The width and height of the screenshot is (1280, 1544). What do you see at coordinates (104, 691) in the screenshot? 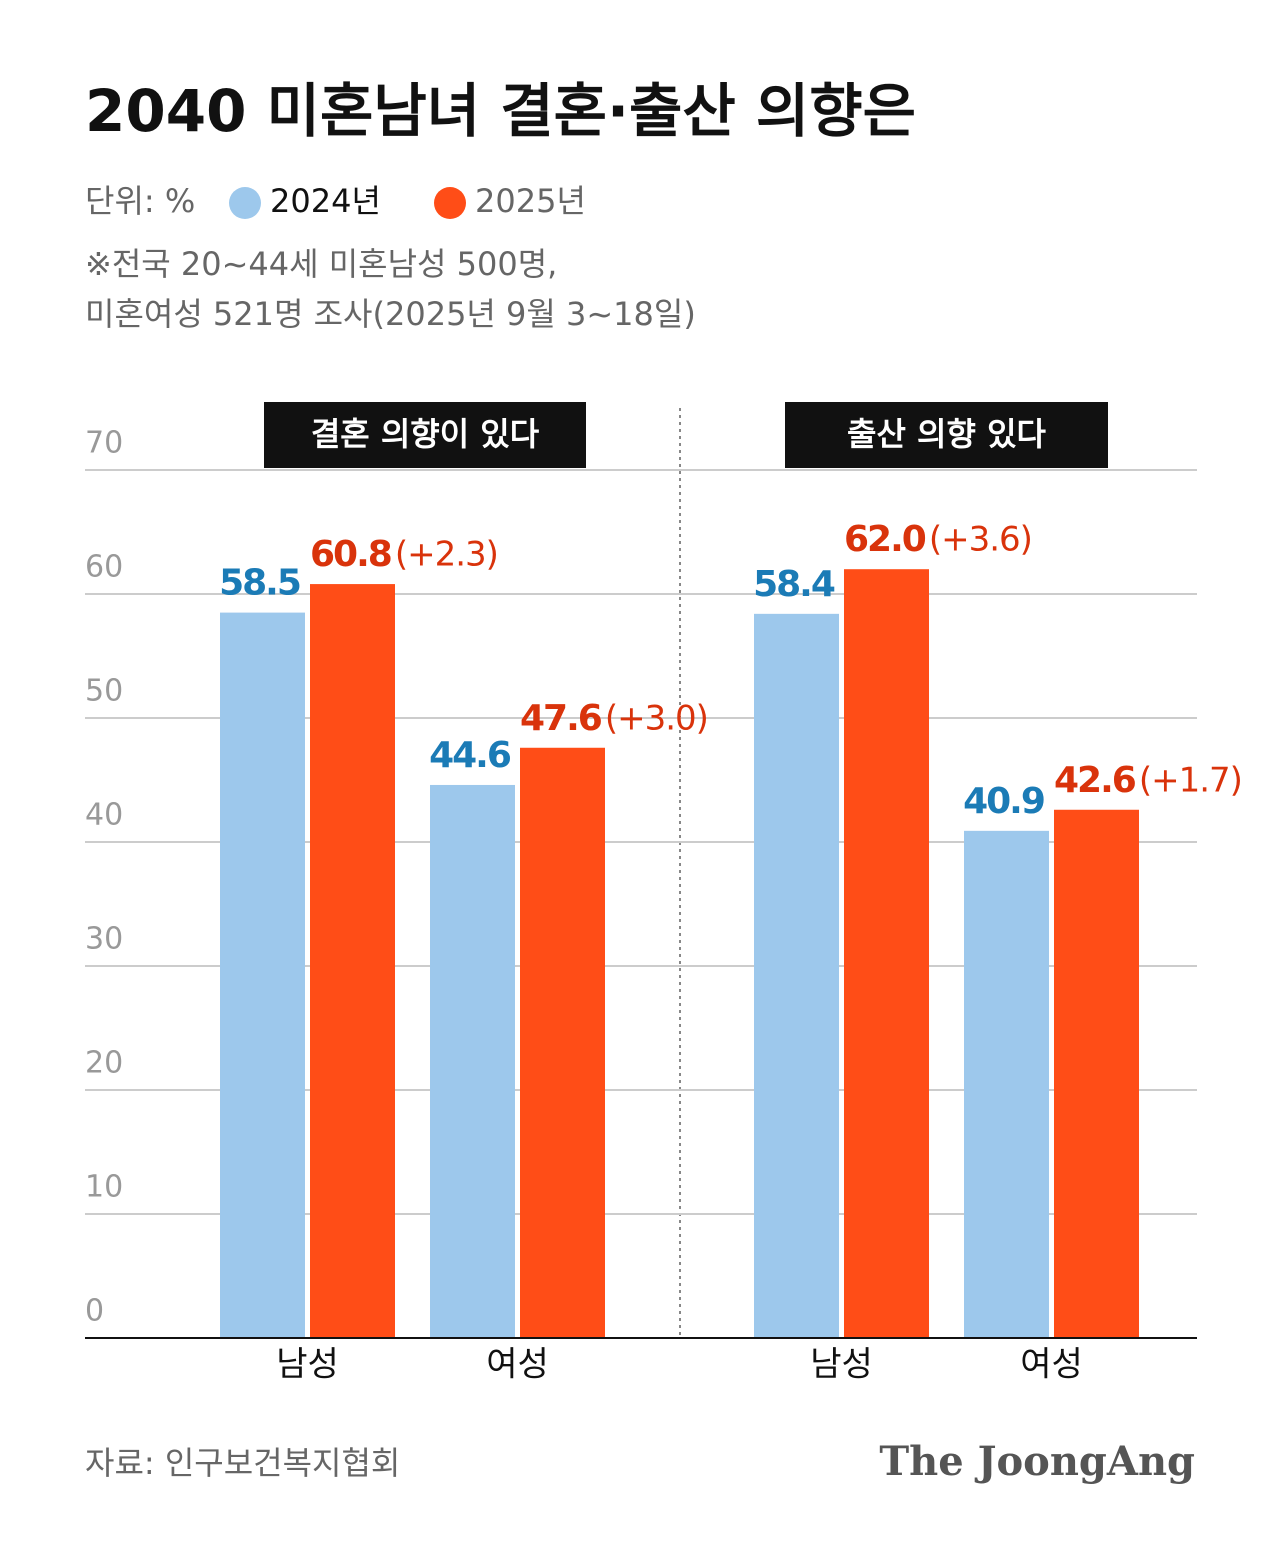
I see `y-tick-label: 50` at bounding box center [104, 691].